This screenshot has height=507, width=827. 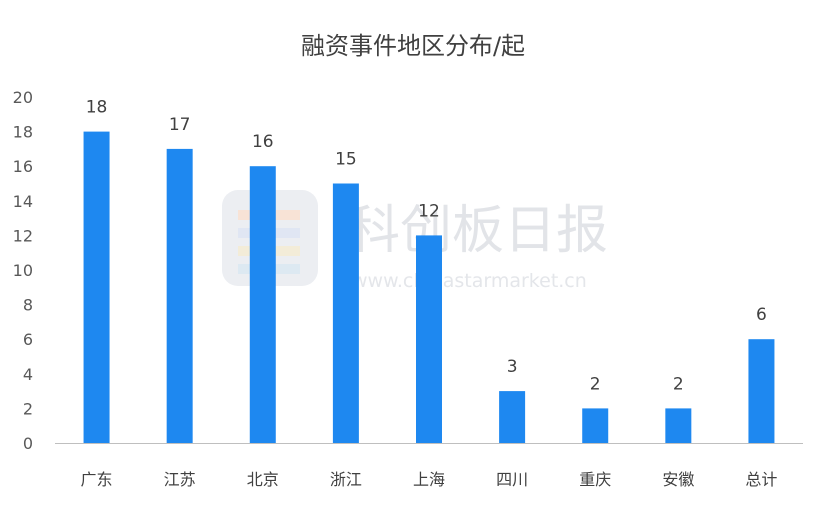 What do you see at coordinates (28, 443) in the screenshot?
I see `y-tick-label: 0` at bounding box center [28, 443].